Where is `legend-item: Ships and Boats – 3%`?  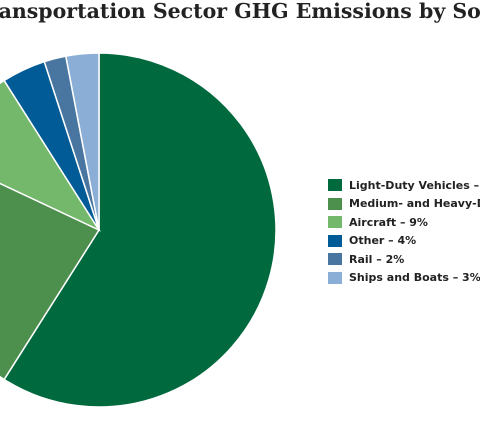 legend-item: Ships and Boats – 3% is located at coordinates (404, 278).